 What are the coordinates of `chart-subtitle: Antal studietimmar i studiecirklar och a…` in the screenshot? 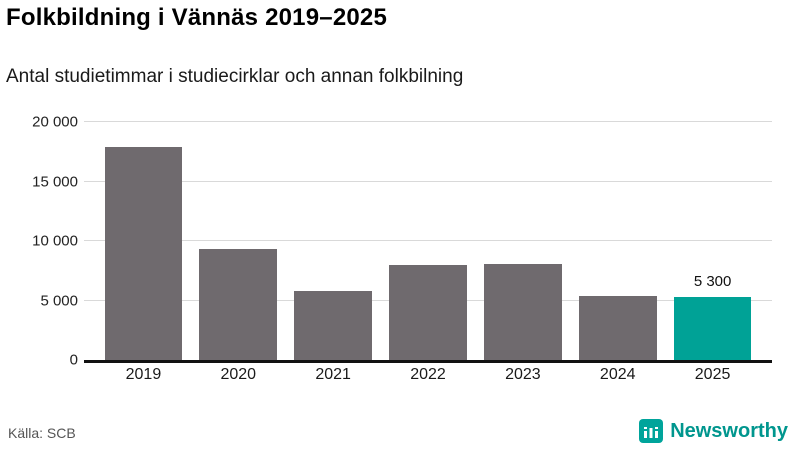 It's located at (235, 76).